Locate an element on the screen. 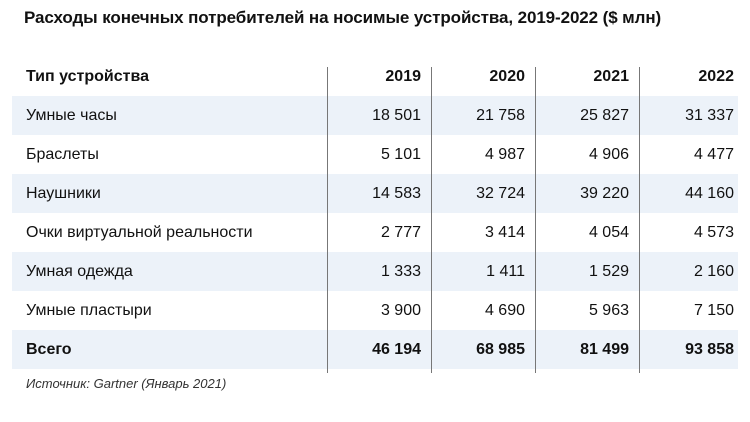 Image resolution: width=750 pixels, height=422 pixels. cell-value: 14 583 is located at coordinates (396, 193).